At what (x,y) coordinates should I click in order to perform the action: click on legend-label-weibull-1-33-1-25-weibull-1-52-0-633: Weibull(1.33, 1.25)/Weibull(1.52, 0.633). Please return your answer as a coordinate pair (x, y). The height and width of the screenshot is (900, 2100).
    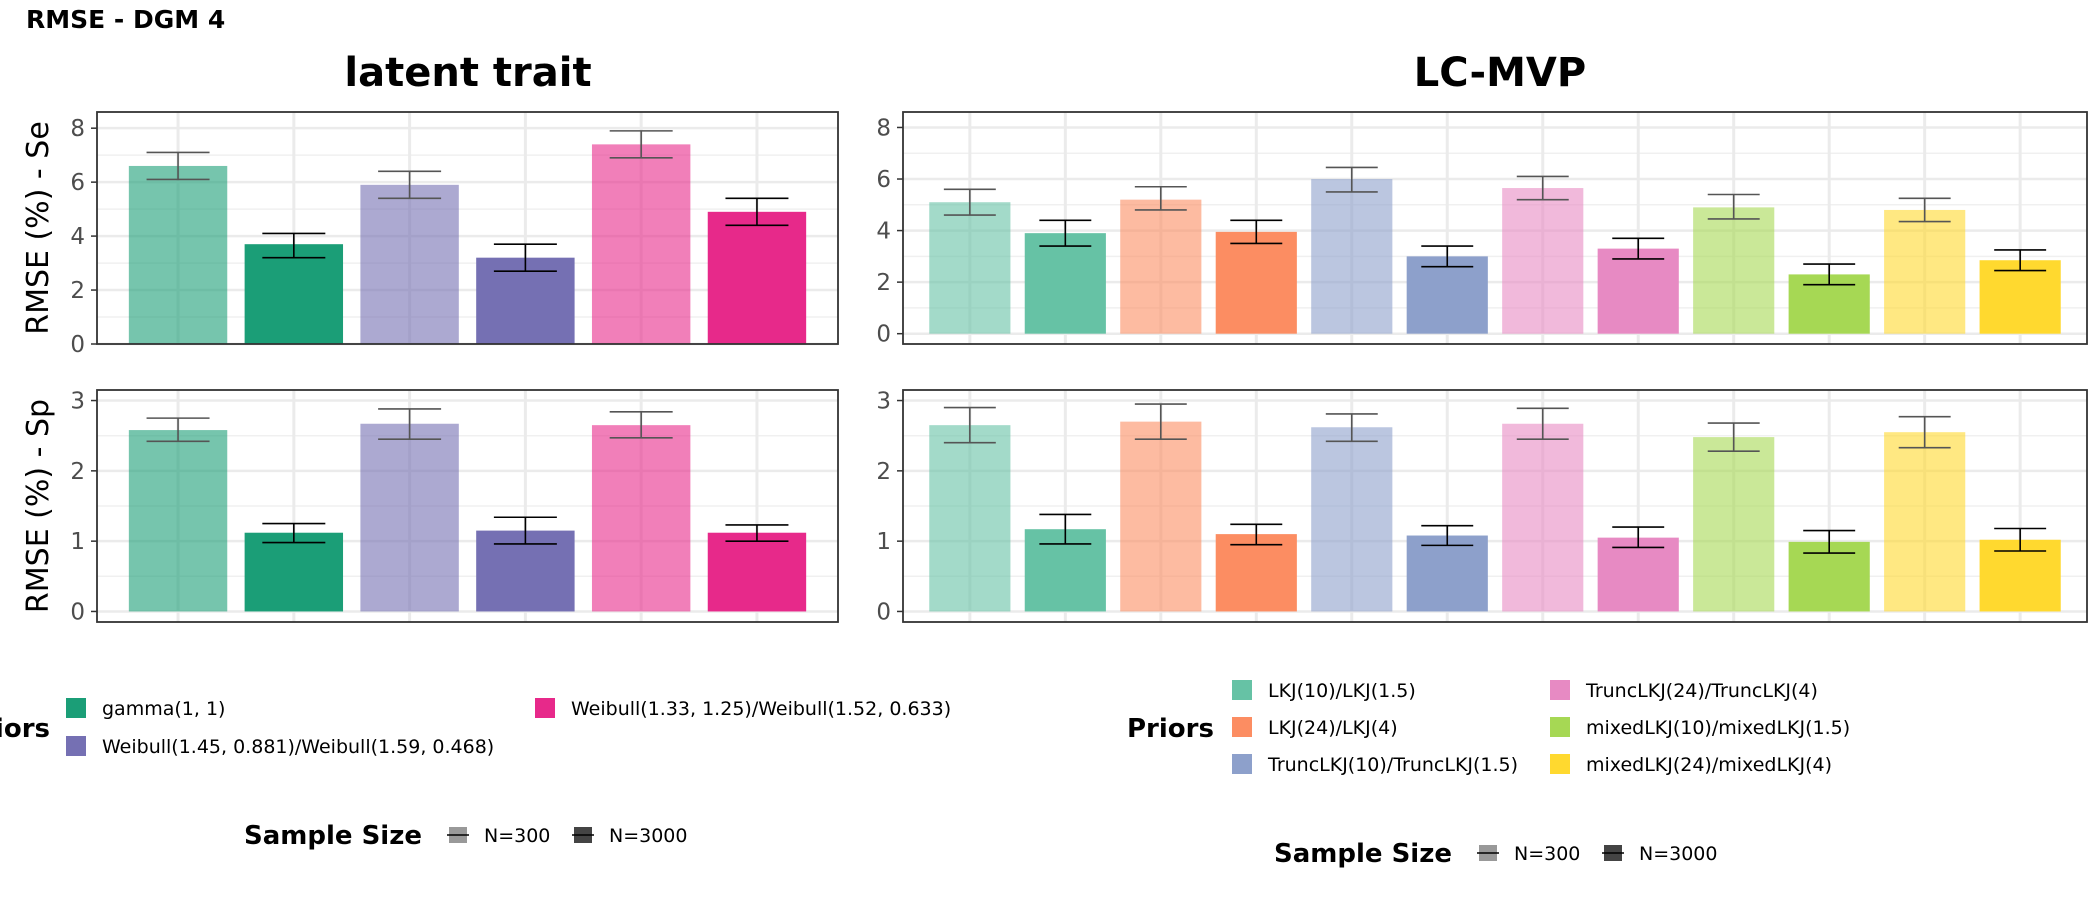
    Looking at the image, I should click on (761, 709).